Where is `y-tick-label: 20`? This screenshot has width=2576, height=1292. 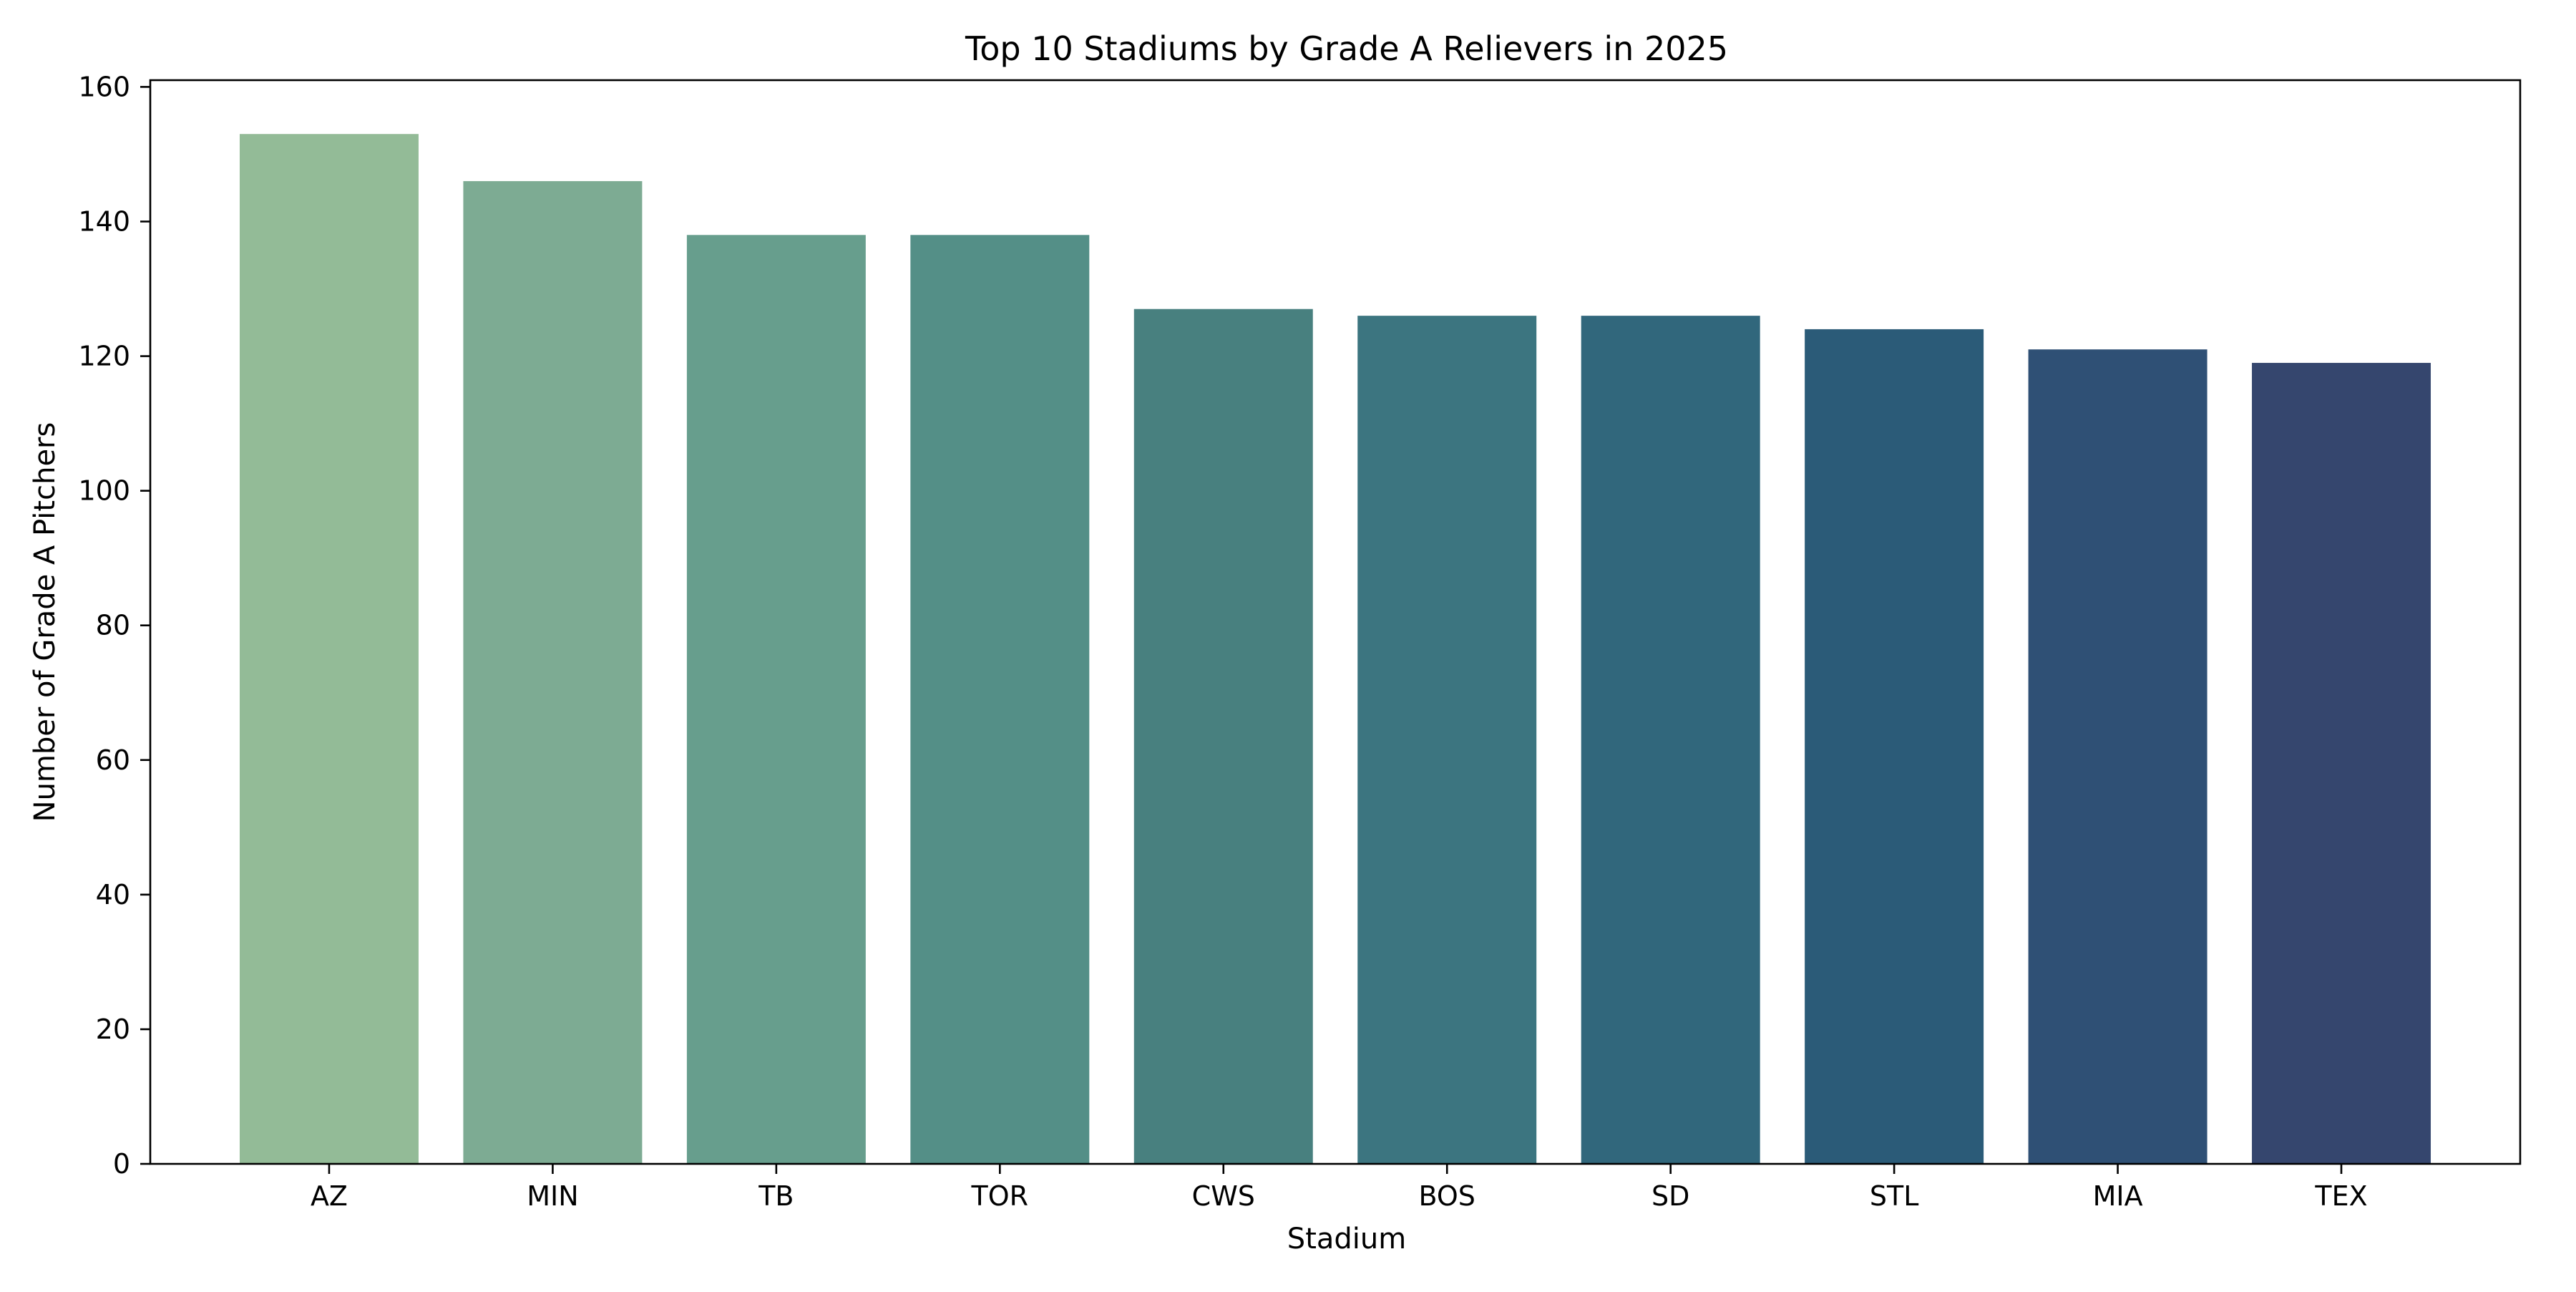
y-tick-label: 20 is located at coordinates (113, 1029).